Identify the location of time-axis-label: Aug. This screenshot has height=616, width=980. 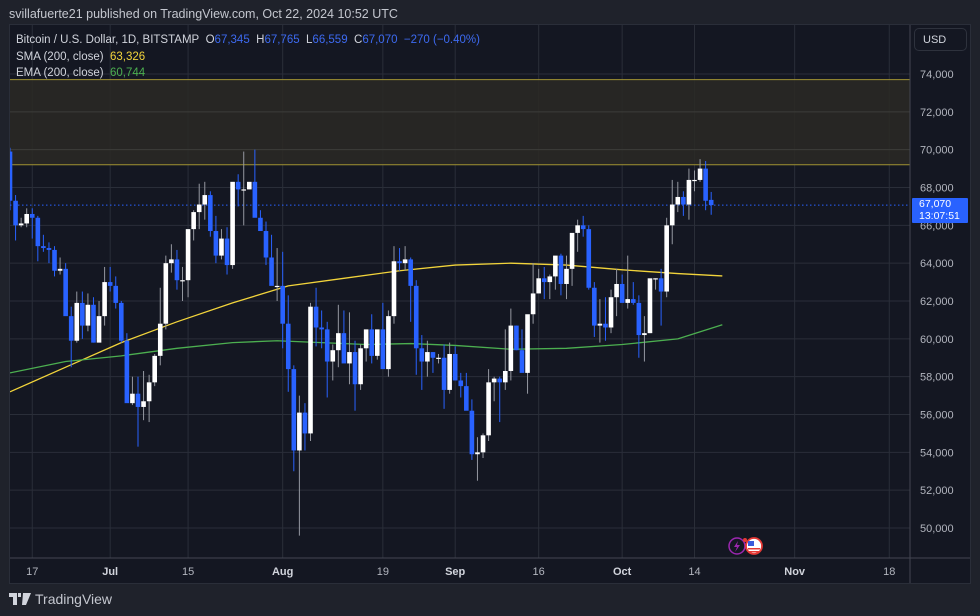
(282, 572).